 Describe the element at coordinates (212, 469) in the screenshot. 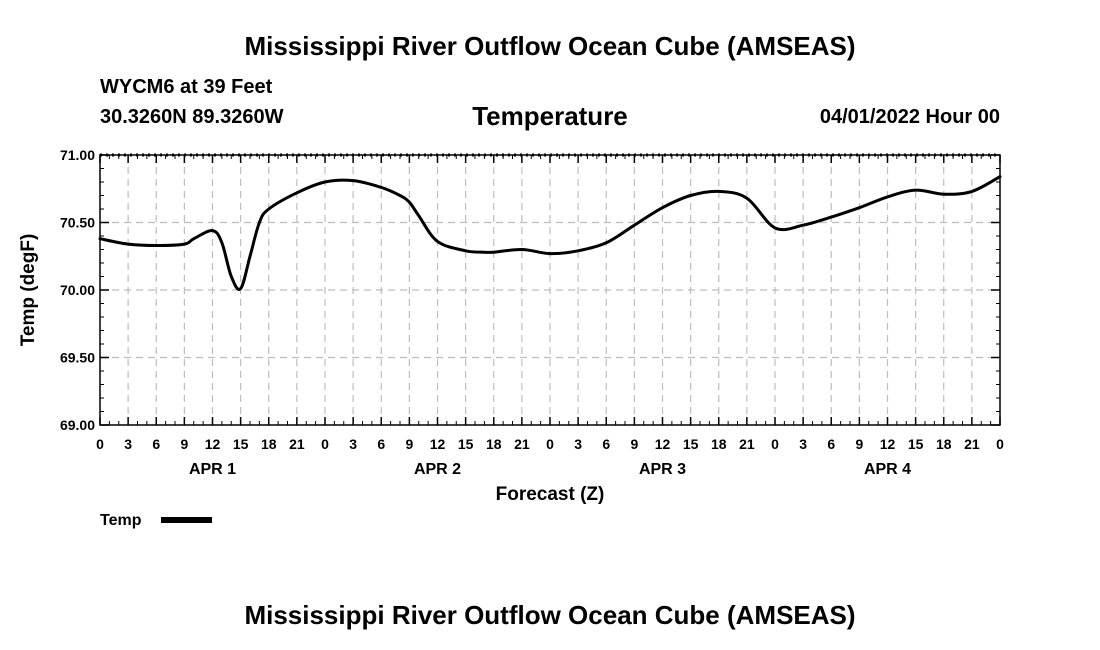

I see `day-label: APR 1` at that location.